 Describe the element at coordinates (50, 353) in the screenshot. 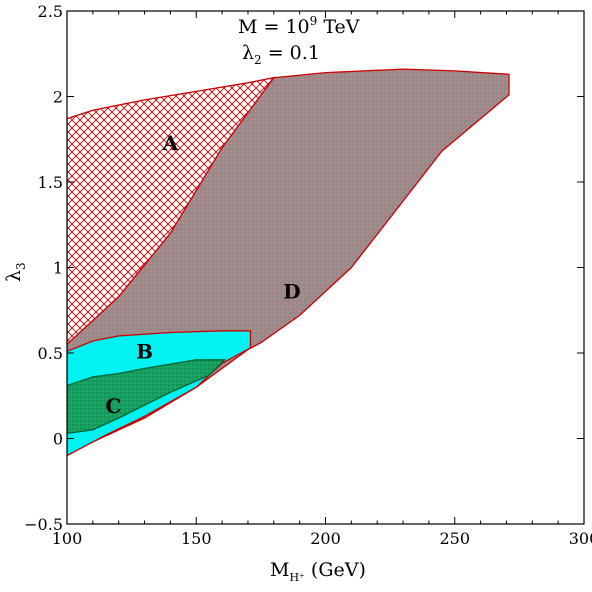

I see `y-tick-label: 0.5` at that location.